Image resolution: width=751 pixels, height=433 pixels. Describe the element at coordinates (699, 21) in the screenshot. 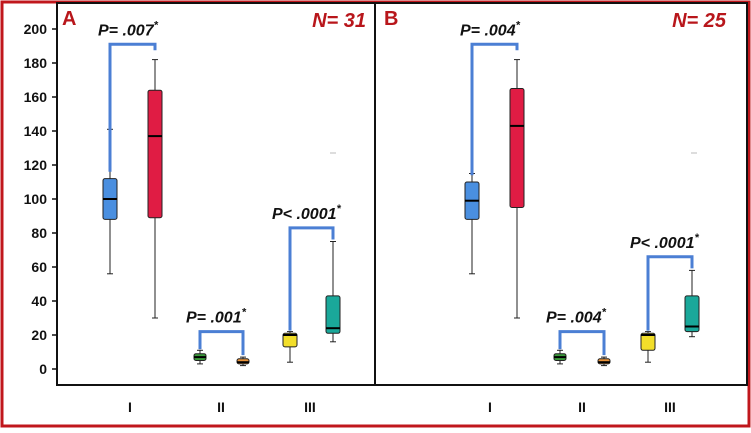

I see `panel-b-n-label: N= 25` at that location.